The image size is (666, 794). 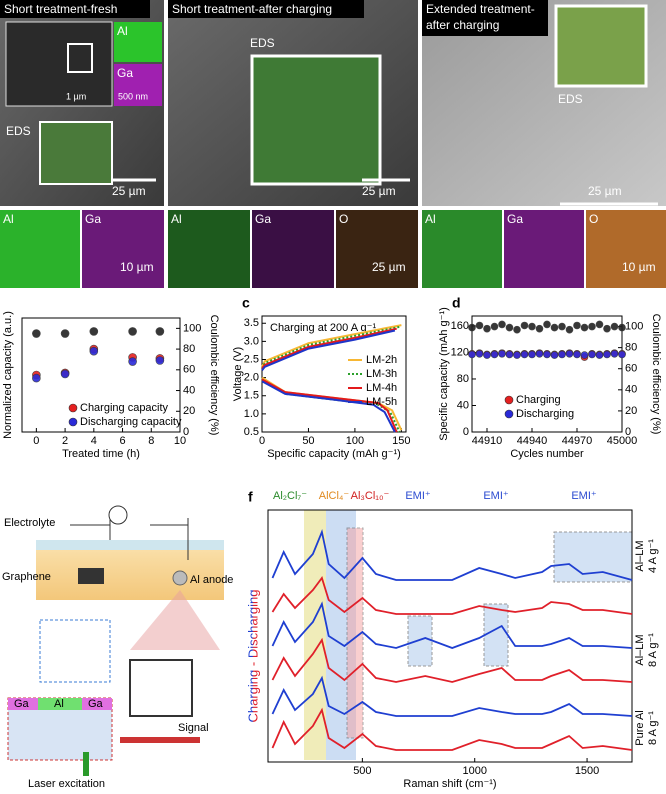 I want to click on x-tick-label: 2, so click(x=65, y=441).